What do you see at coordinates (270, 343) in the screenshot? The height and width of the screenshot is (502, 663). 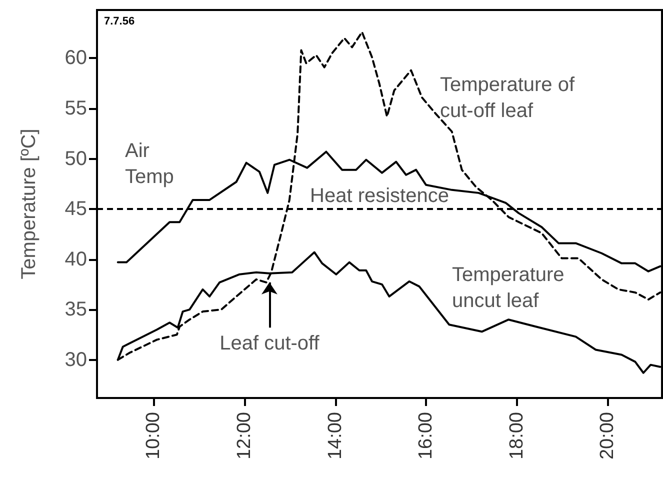 I see `annotation: Leaf cut-off` at bounding box center [270, 343].